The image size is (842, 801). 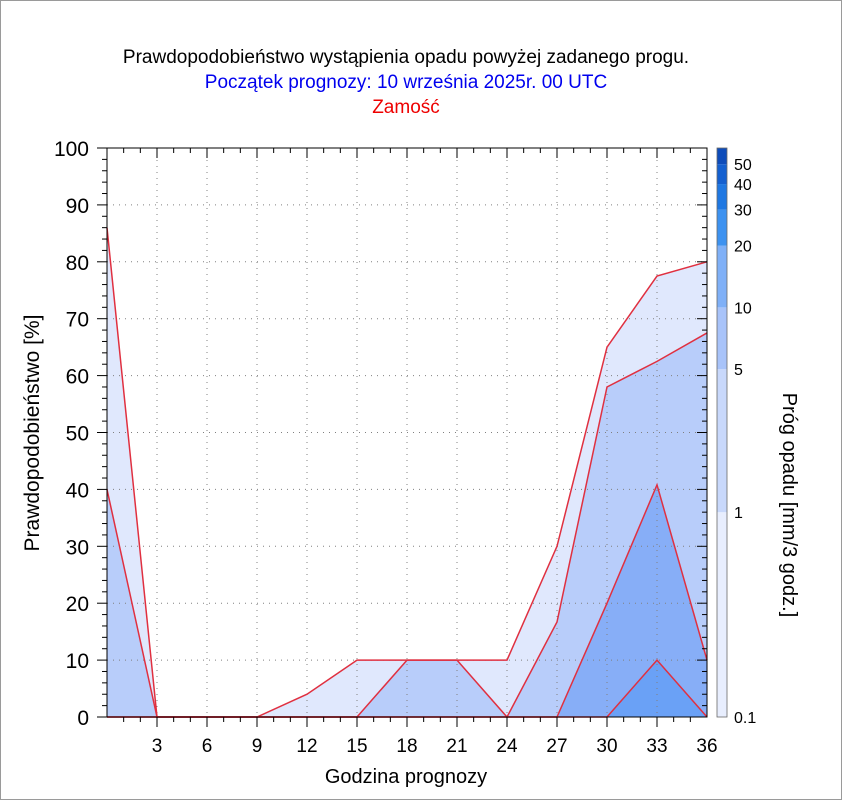 I want to click on x-tick-label-9: 9, so click(x=257, y=746).